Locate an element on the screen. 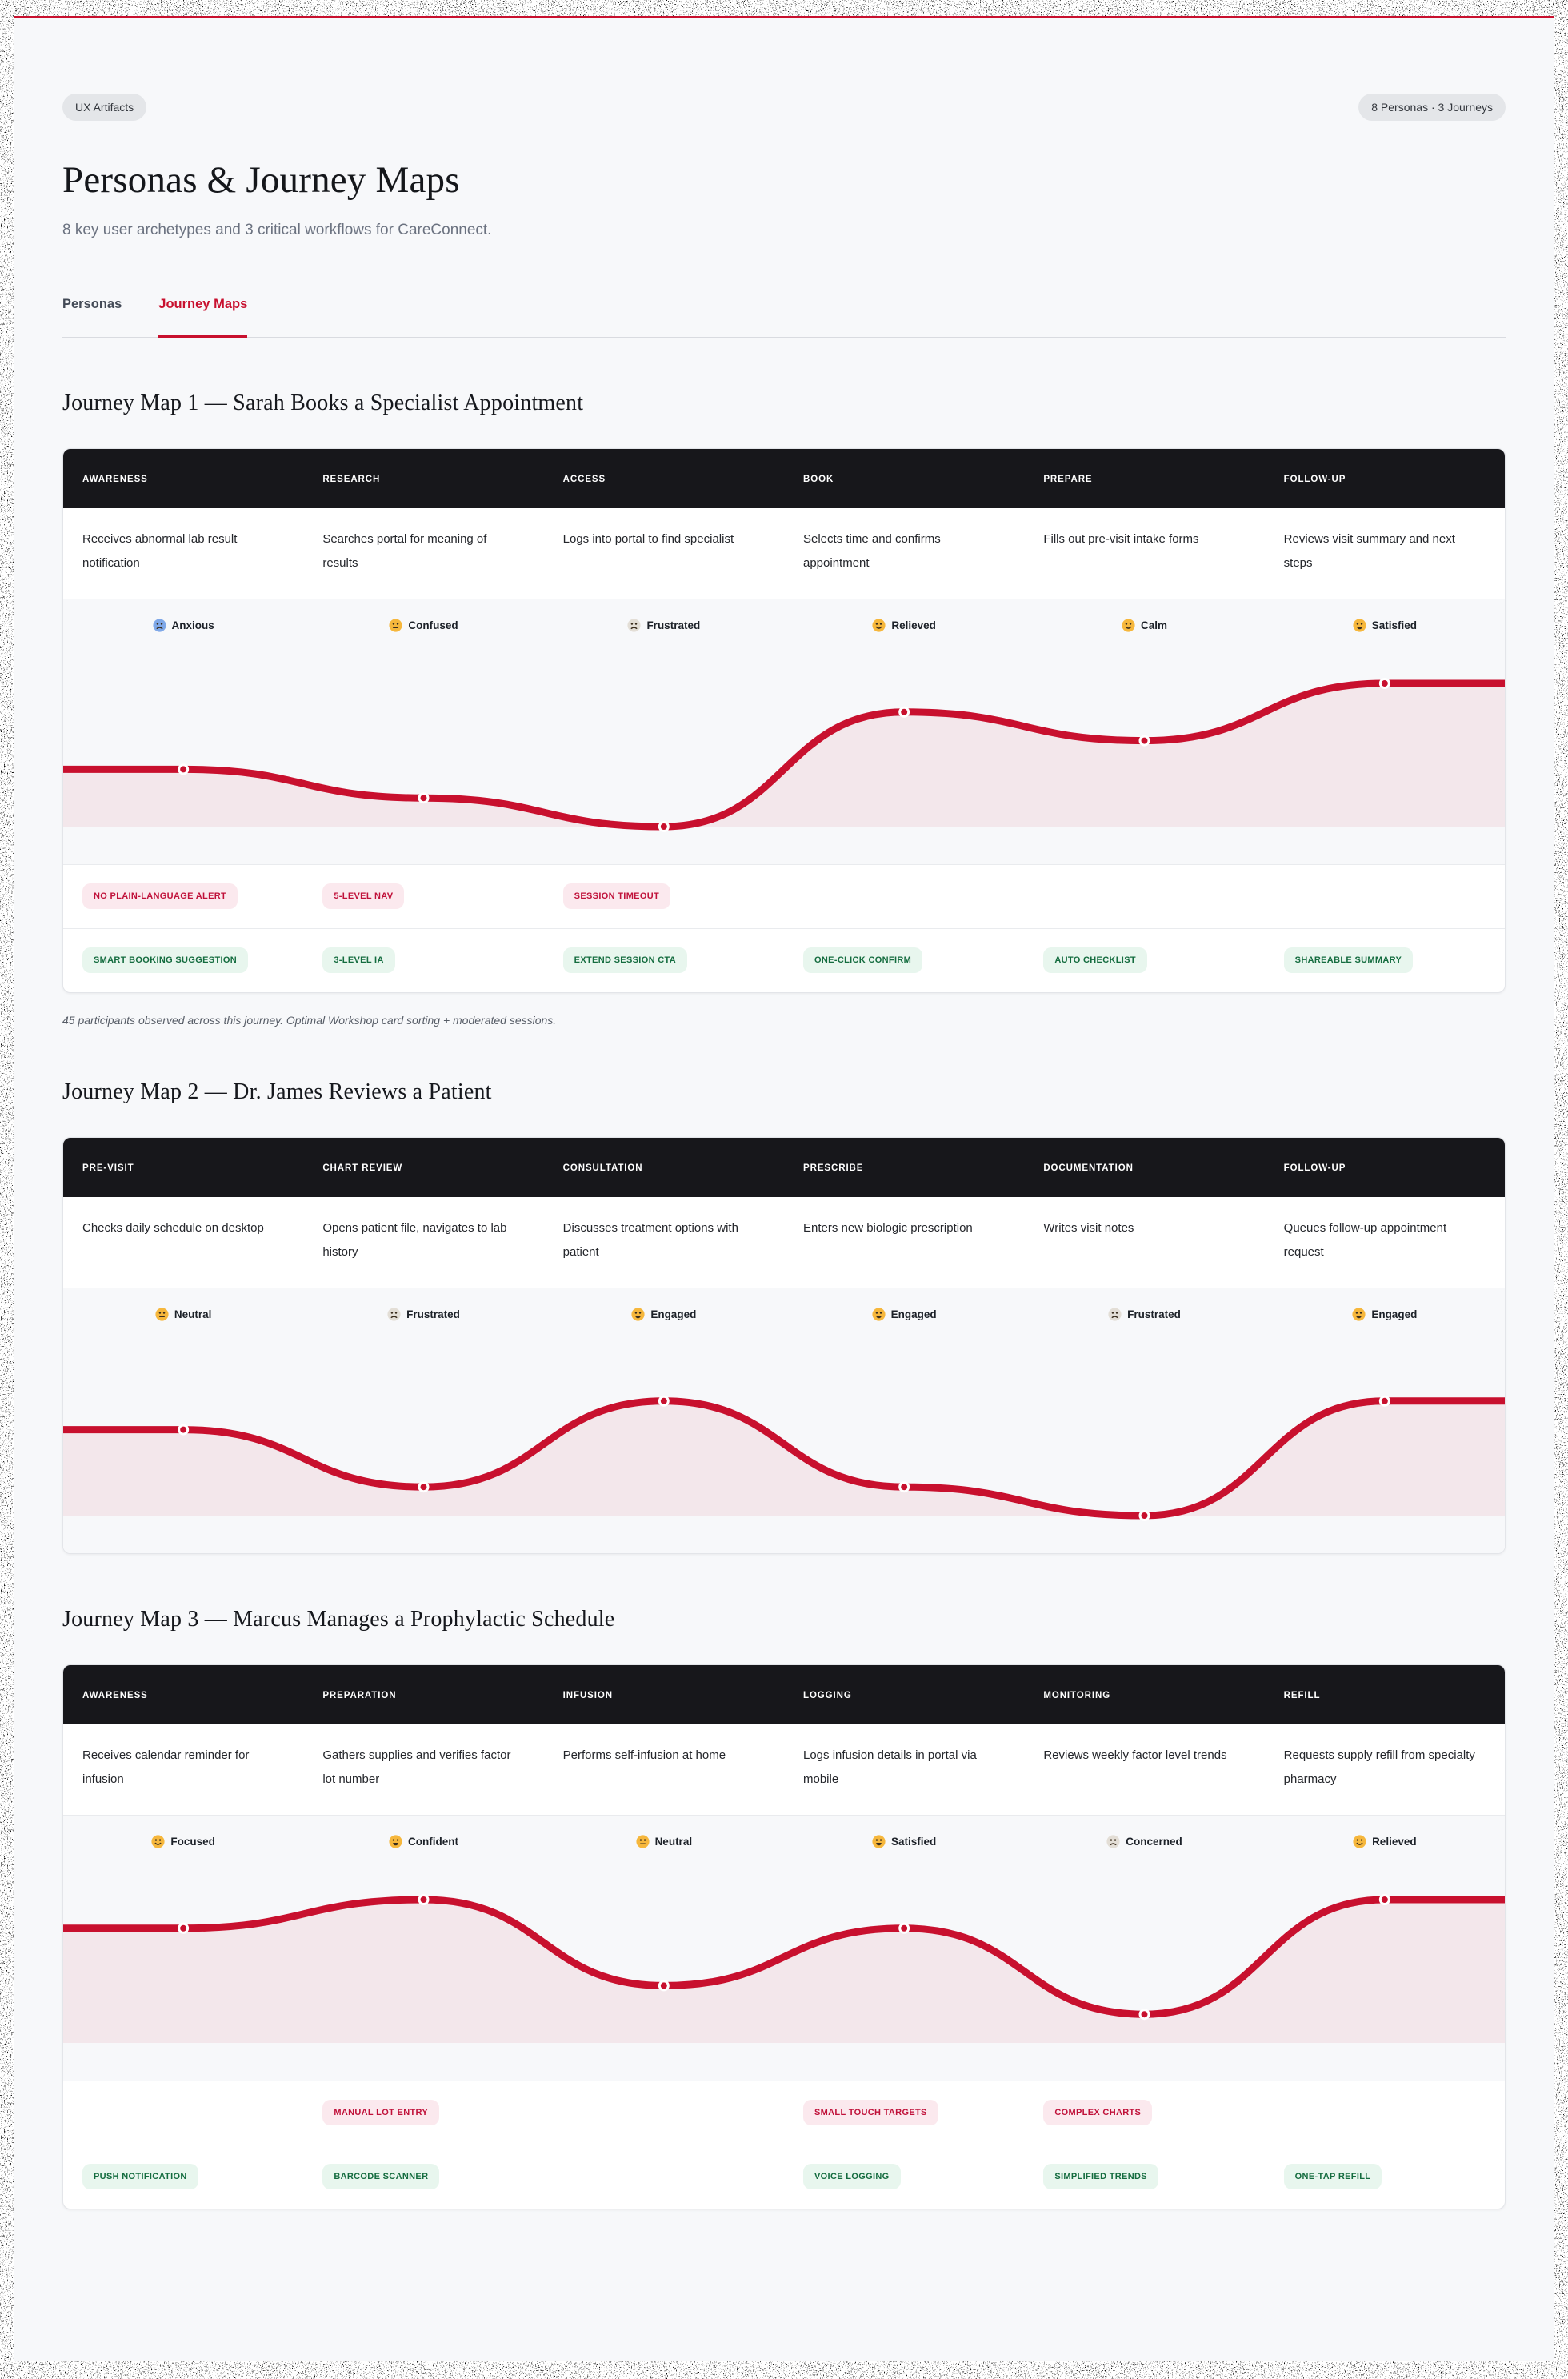 This screenshot has height=2379, width=1568. emotion-label: Frustrated is located at coordinates (673, 625).